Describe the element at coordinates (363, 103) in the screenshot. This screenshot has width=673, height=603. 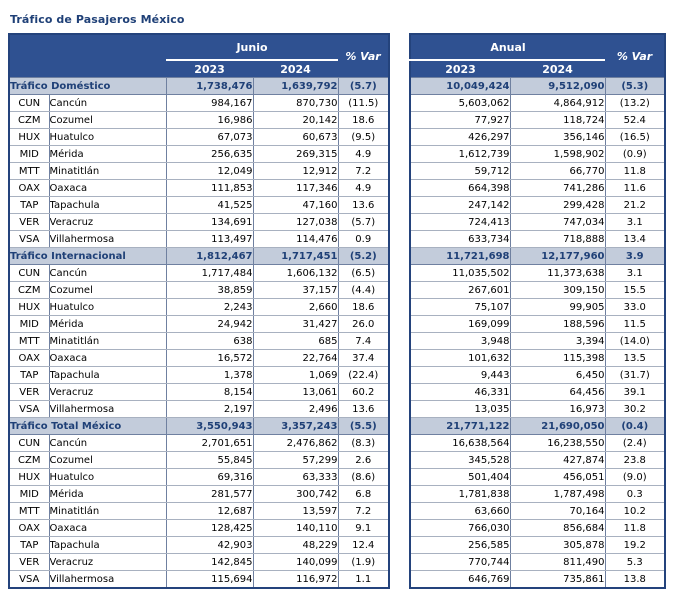
I see `var-value-cell: (11.5)` at that location.